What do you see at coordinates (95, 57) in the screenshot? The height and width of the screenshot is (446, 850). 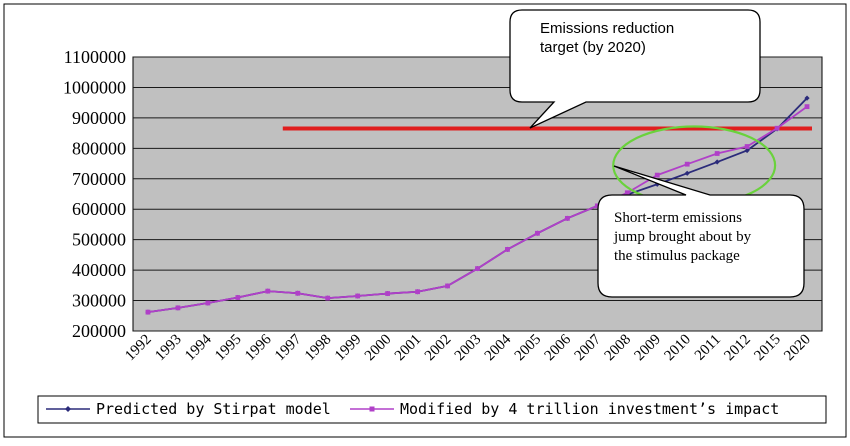 I see `y-tick-label: 1100000` at bounding box center [95, 57].